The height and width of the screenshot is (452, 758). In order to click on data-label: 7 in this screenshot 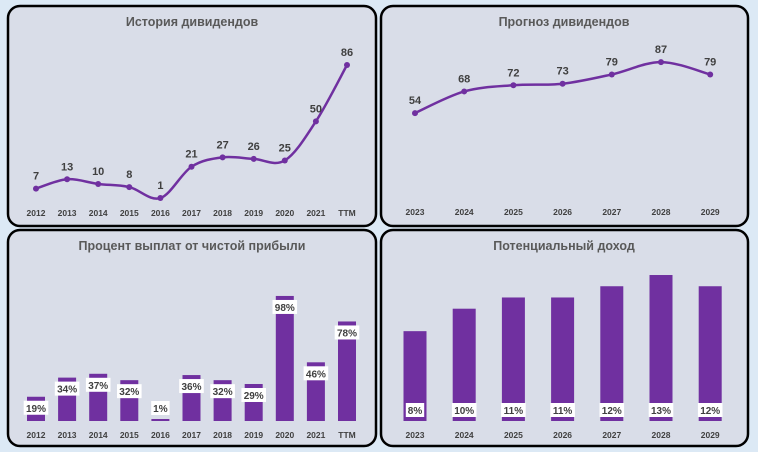, I will do `click(36, 177)`.